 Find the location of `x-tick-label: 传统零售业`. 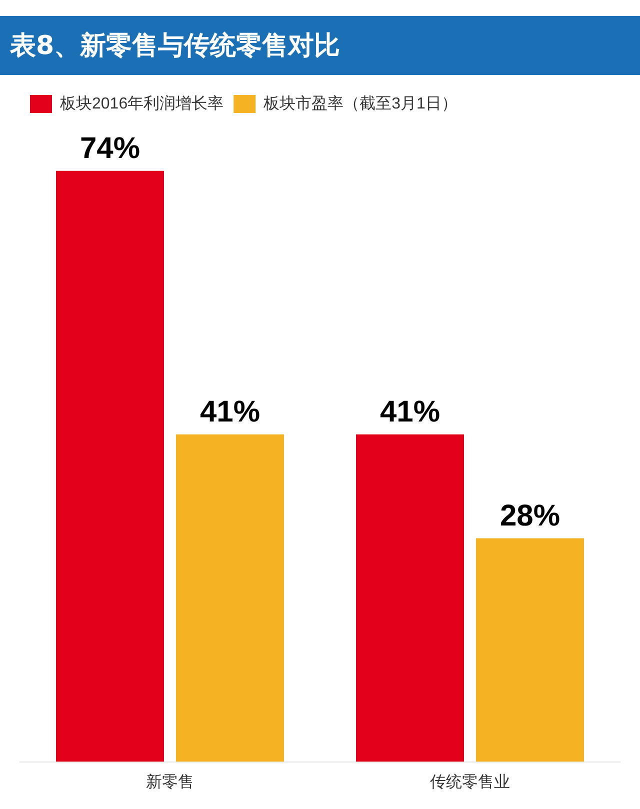

x-tick-label: 传统零售业 is located at coordinates (470, 781).